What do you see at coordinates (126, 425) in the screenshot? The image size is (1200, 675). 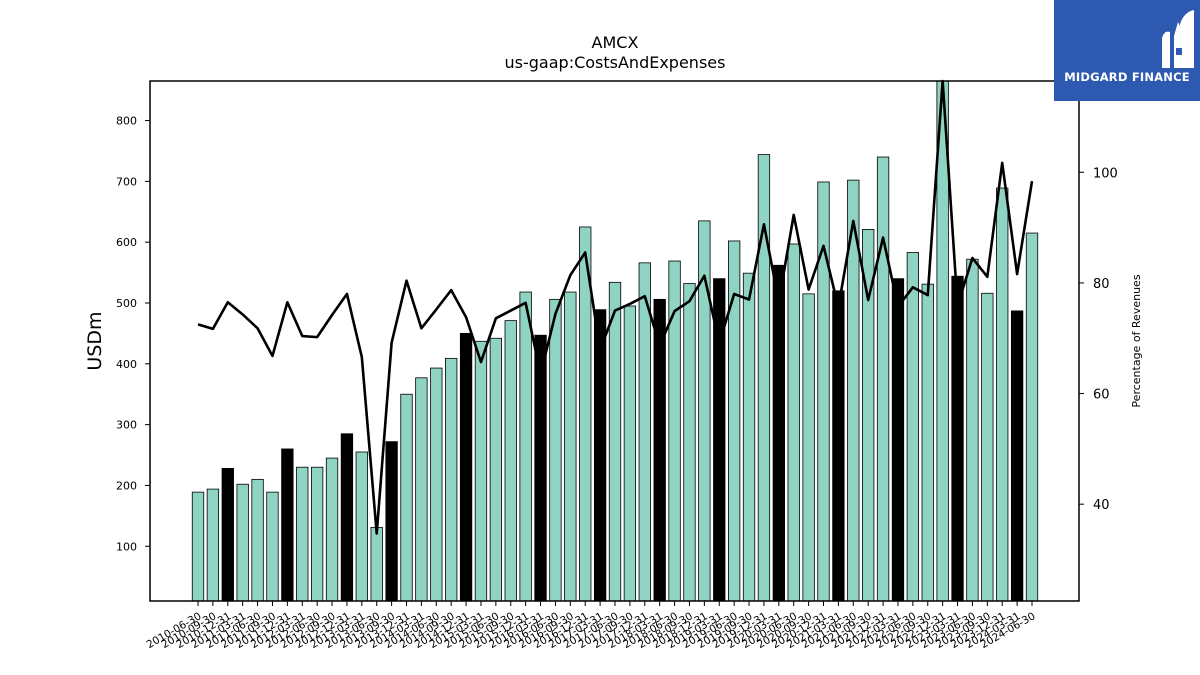 I see `y-tick-label: 300` at bounding box center [126, 425].